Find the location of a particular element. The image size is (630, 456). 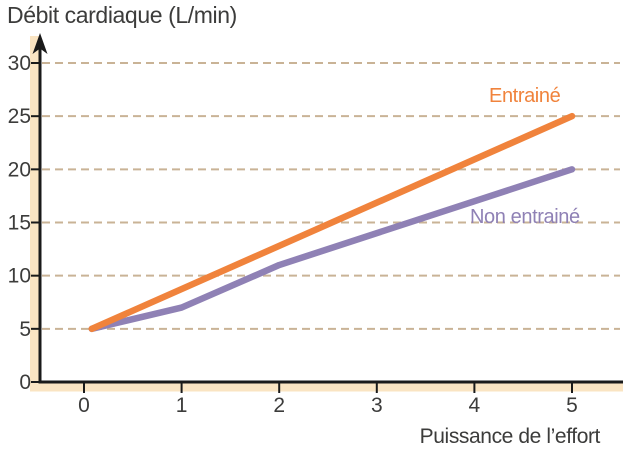

y-axis-band is located at coordinates (35, 213).